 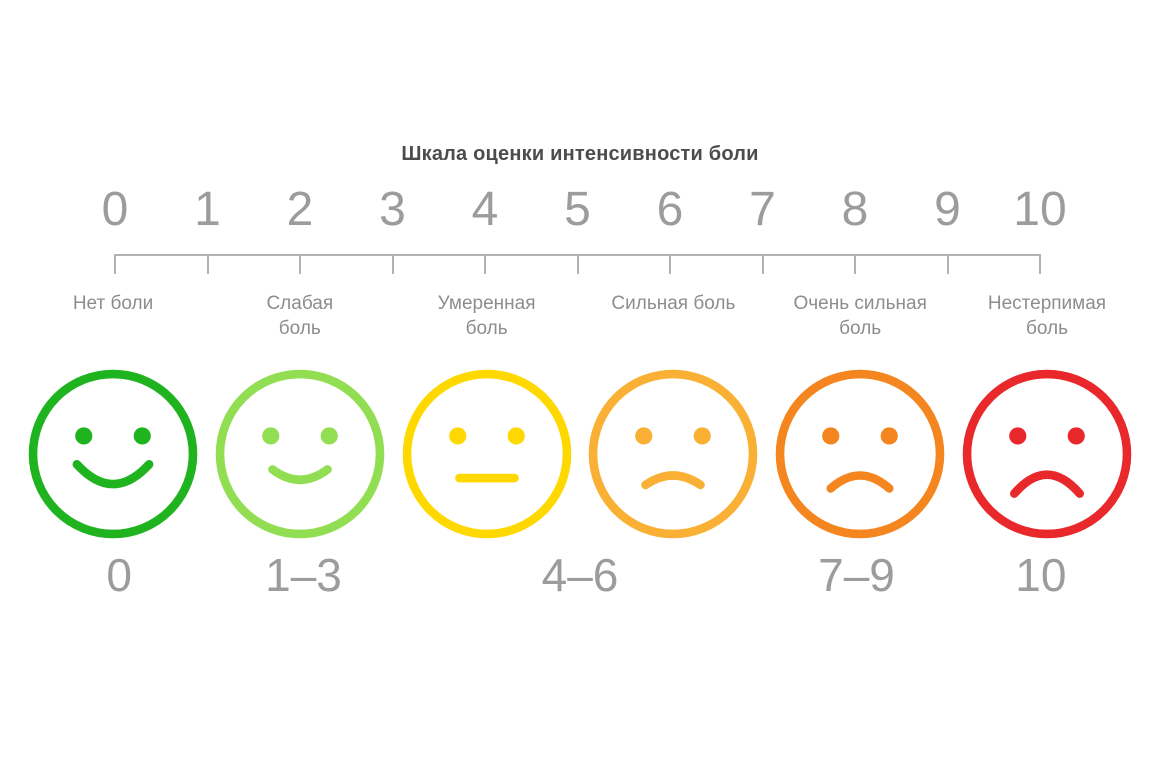 What do you see at coordinates (1047, 316) in the screenshot?
I see `pain-level-label: Нестерпимая боль` at bounding box center [1047, 316].